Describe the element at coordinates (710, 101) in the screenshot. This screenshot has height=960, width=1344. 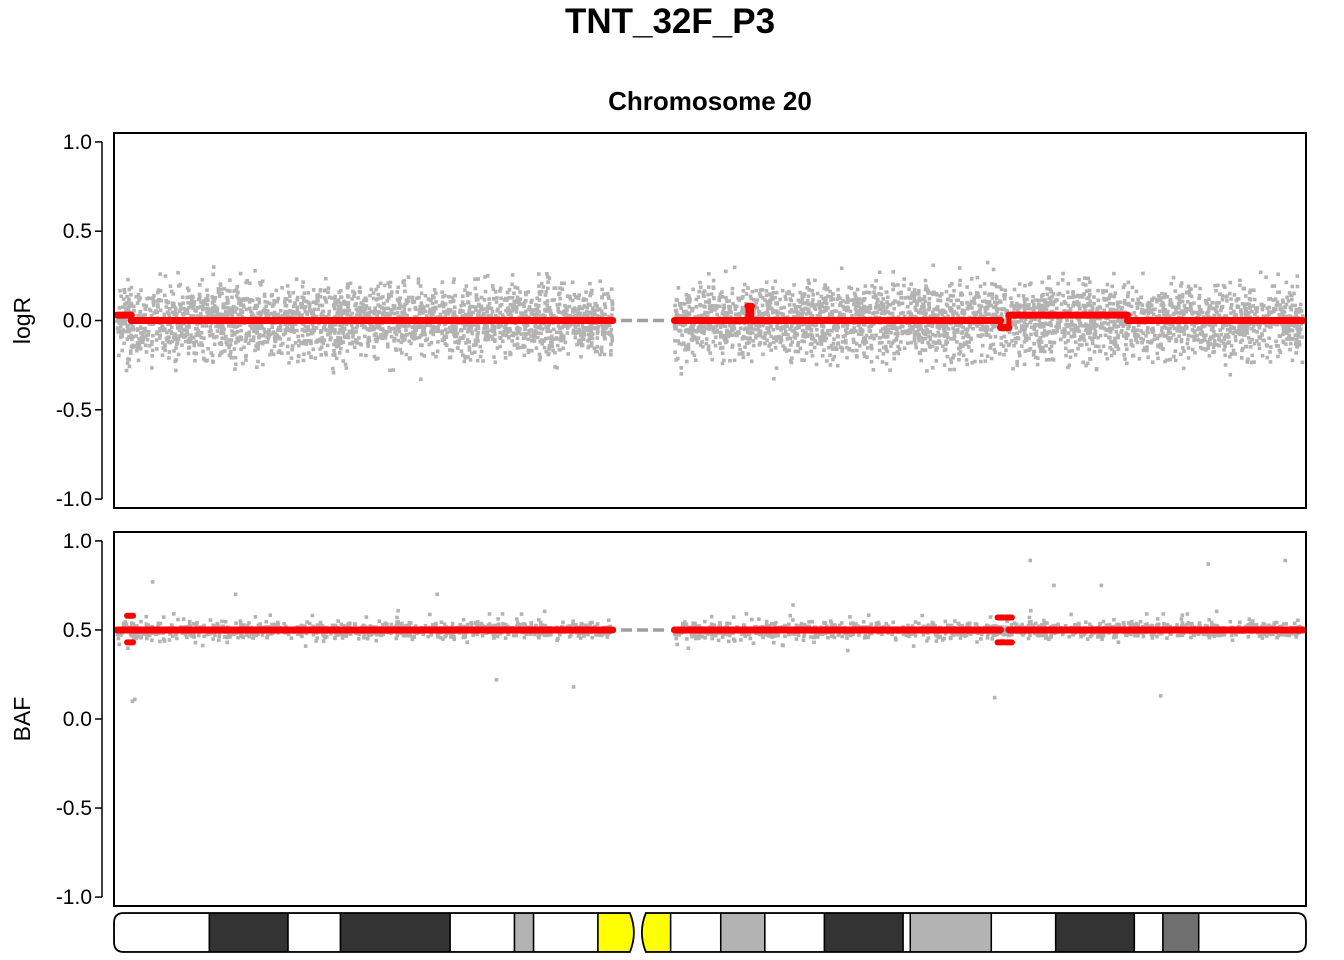
I see `chromosome-subtitle: Chromosome 20` at that location.